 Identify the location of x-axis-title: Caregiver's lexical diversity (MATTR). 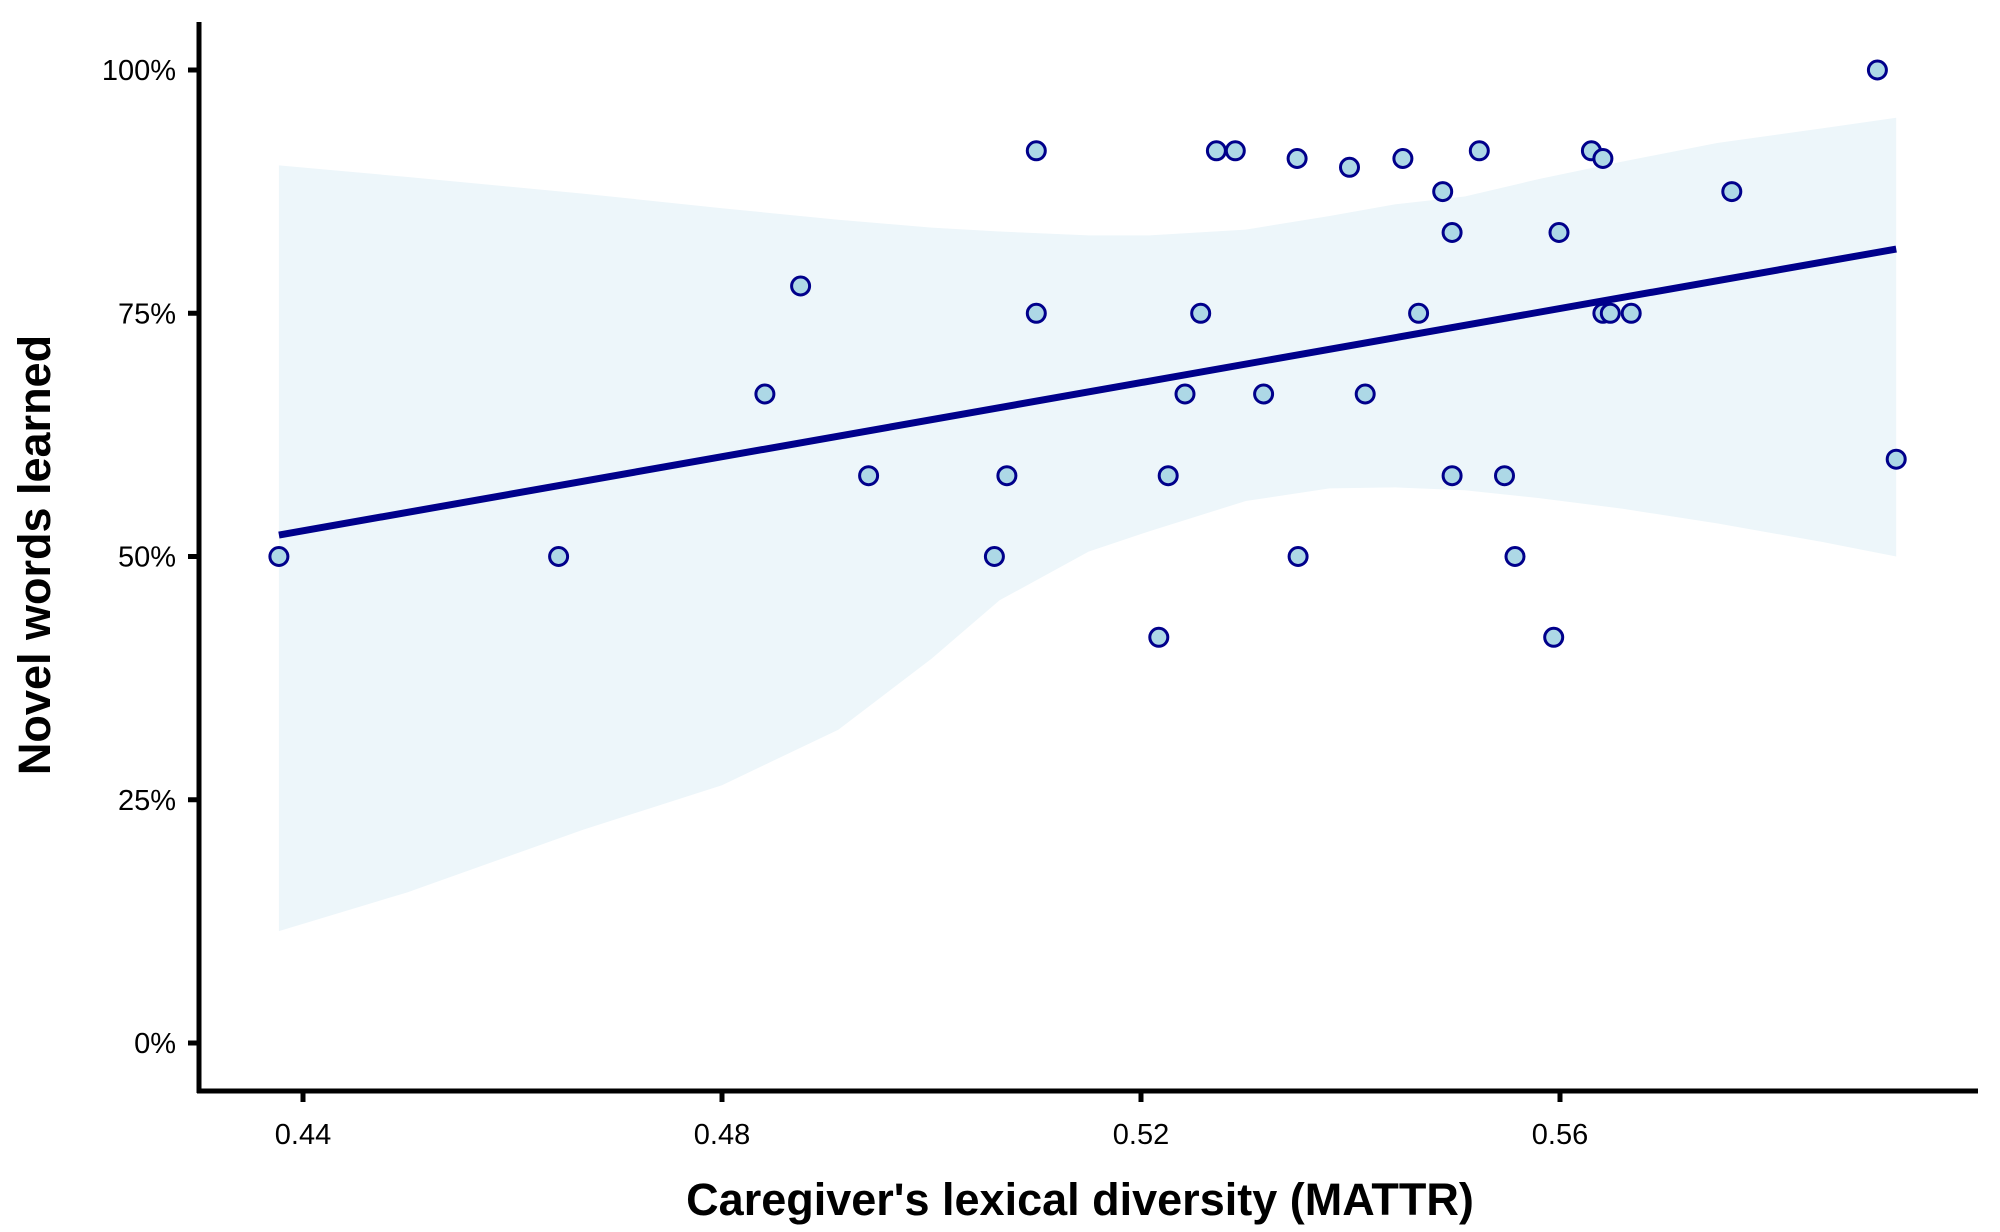
(1080, 1199).